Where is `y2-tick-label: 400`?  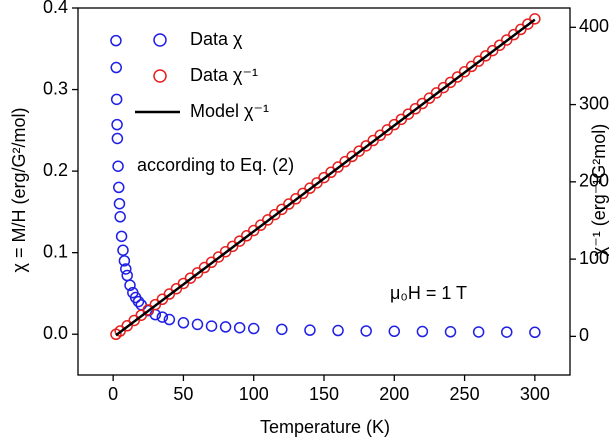
y2-tick-label: 400 is located at coordinates (594, 26).